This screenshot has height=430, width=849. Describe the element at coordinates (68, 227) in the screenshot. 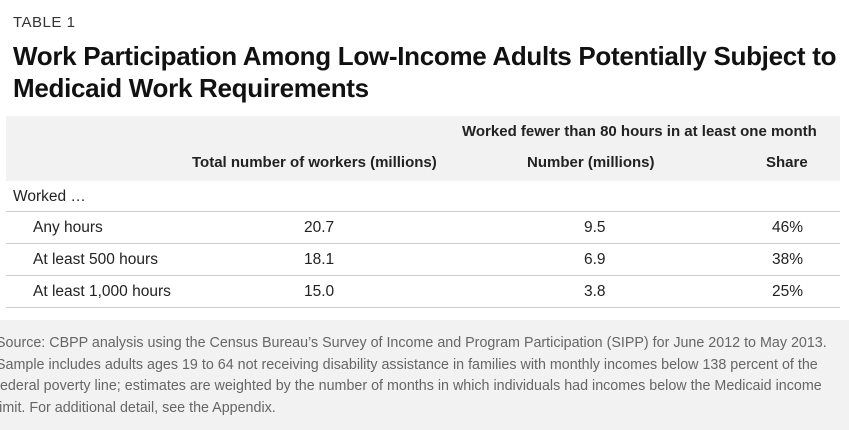

I see `row-label: Any hours` at that location.